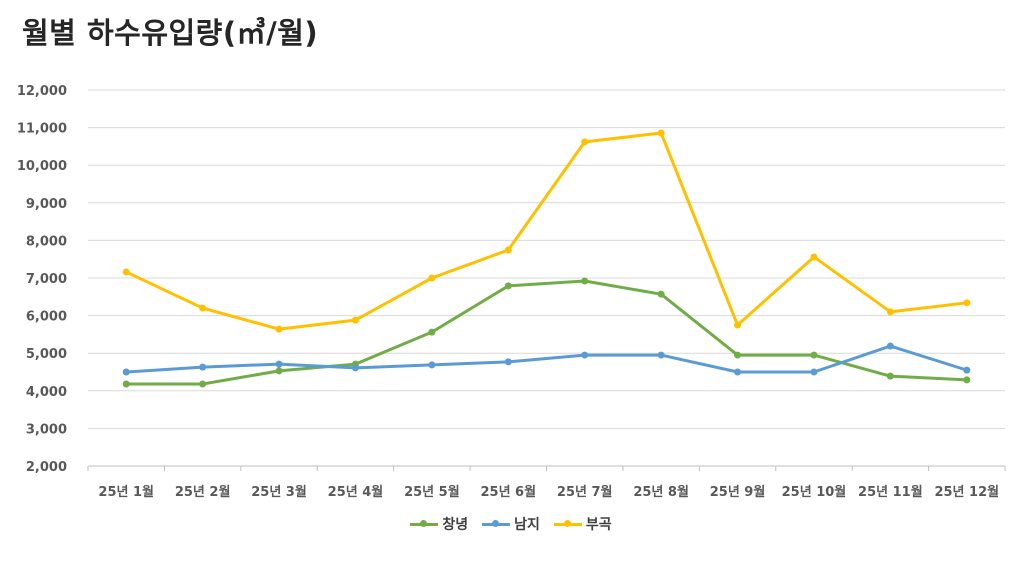 The height and width of the screenshot is (575, 1022). Describe the element at coordinates (46, 392) in the screenshot. I see `y-tick-label: 4,000` at that location.